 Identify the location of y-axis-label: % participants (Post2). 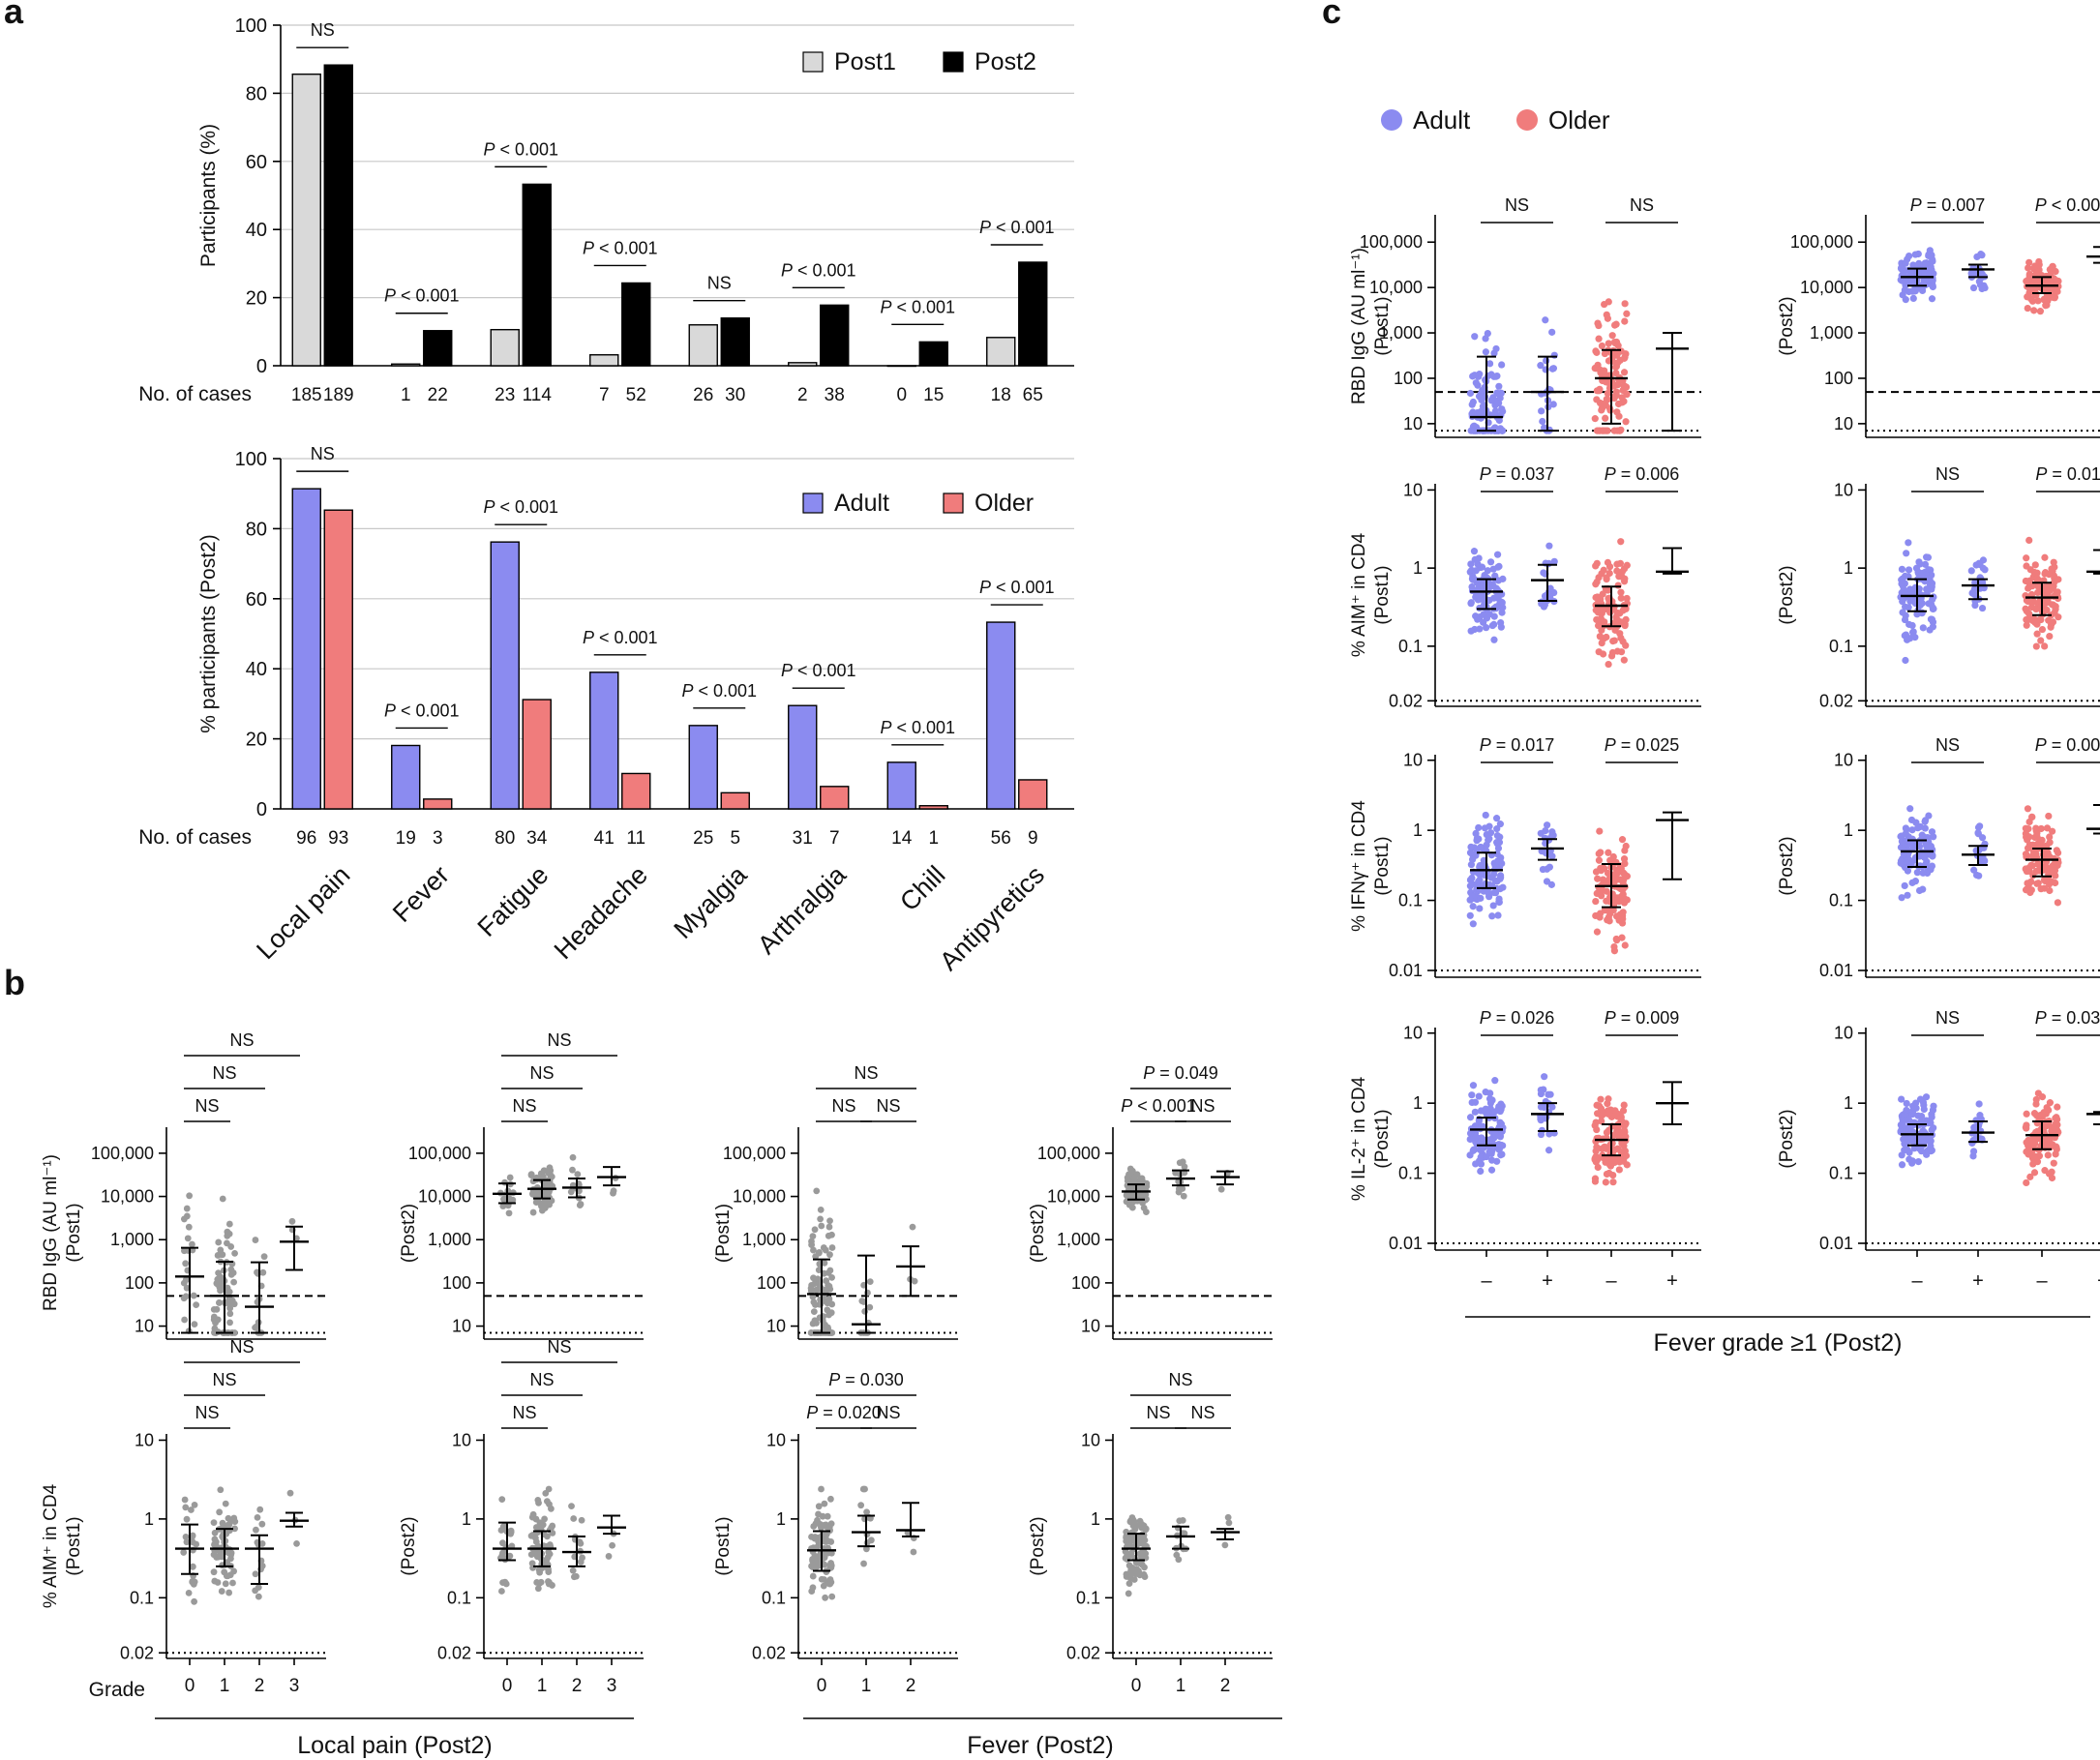
(209, 633).